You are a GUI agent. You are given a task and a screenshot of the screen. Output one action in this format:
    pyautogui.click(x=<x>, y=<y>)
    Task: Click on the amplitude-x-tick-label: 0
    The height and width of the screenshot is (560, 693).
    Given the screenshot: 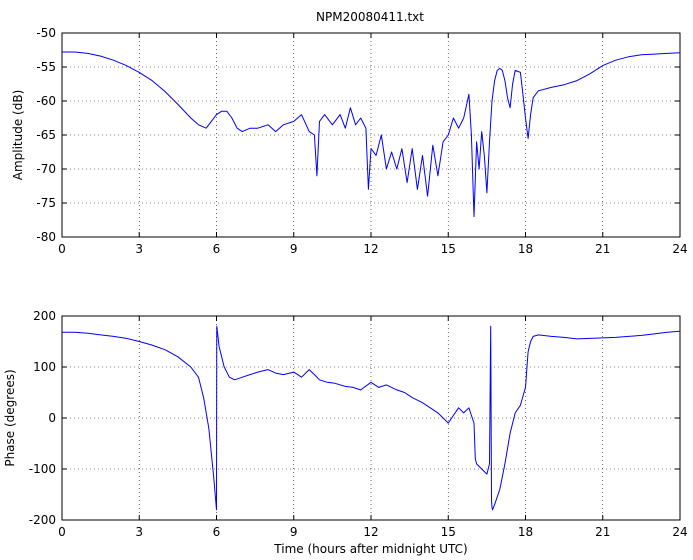 What is the action you would take?
    pyautogui.click(x=62, y=249)
    